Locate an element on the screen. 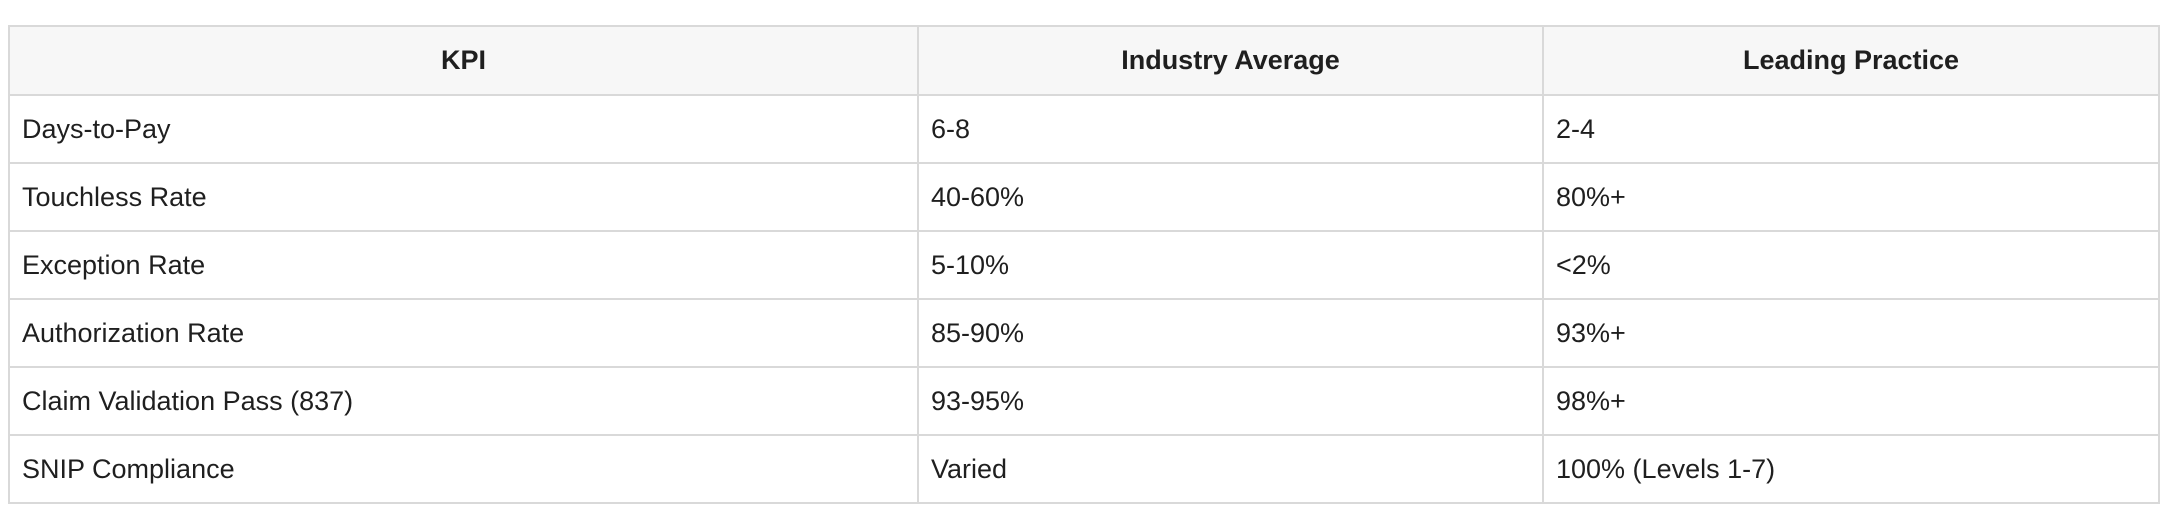 This screenshot has width=2172, height=520. table-row: Days-to-Pay 6-8 2-4 is located at coordinates (1084, 129).